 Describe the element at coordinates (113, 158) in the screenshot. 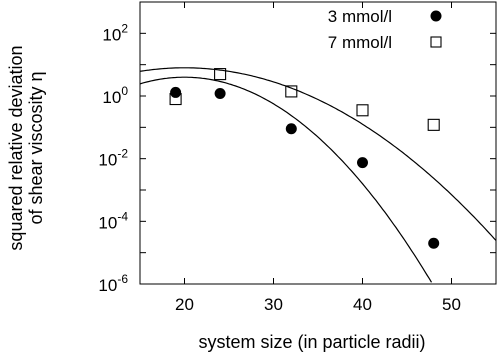

I see `y-tick-label: 10⁻²` at that location.